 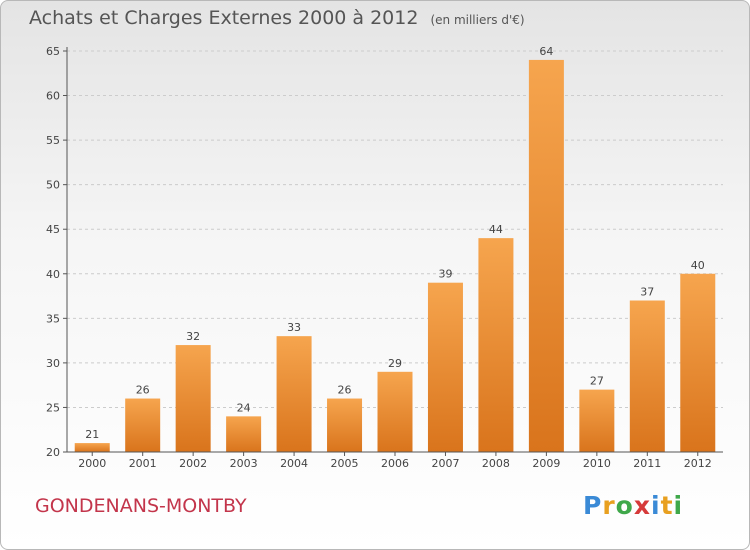 What do you see at coordinates (496, 229) in the screenshot?
I see `data-label: 44` at bounding box center [496, 229].